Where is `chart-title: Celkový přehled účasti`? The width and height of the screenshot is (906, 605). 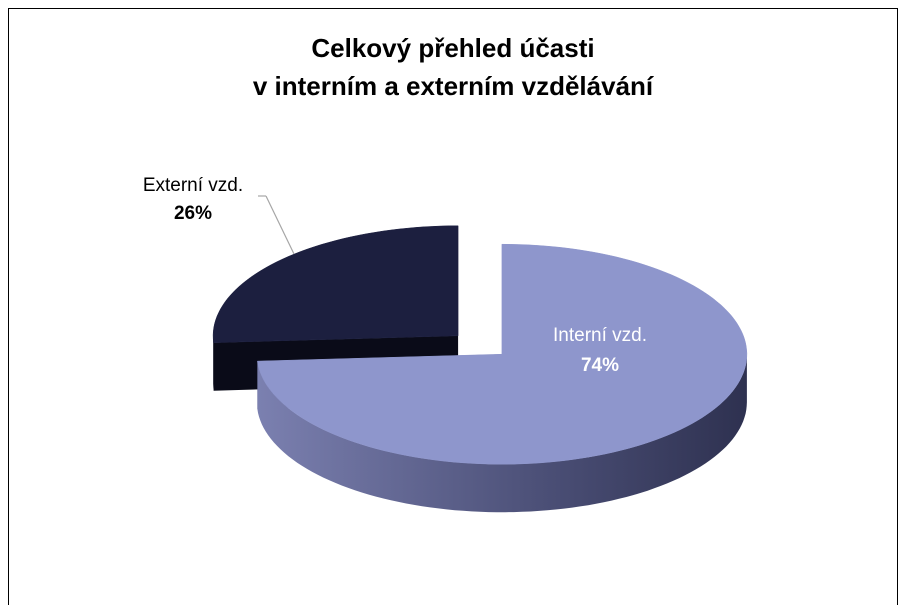
chart-title: Celkový přehled účasti is located at coordinates (452, 48).